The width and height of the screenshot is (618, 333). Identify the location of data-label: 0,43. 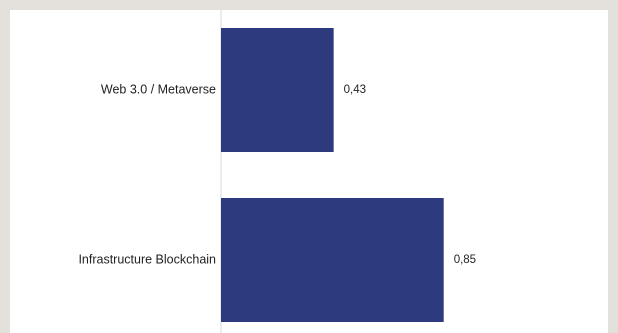
(355, 90).